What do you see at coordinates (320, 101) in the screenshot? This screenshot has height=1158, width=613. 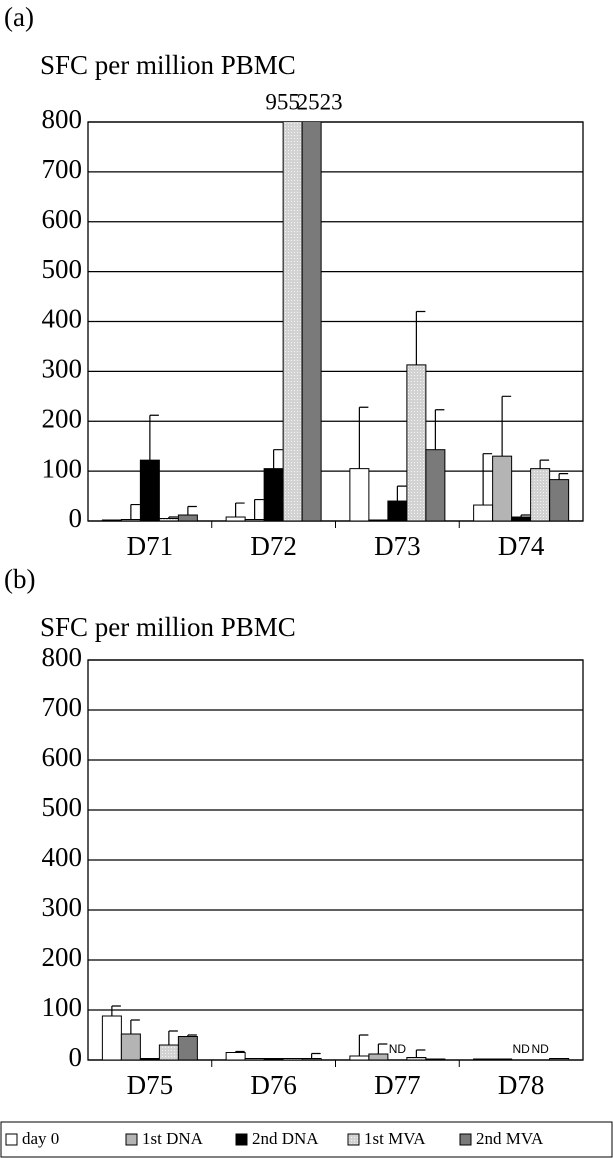 I see `value-label: 2523` at bounding box center [320, 101].